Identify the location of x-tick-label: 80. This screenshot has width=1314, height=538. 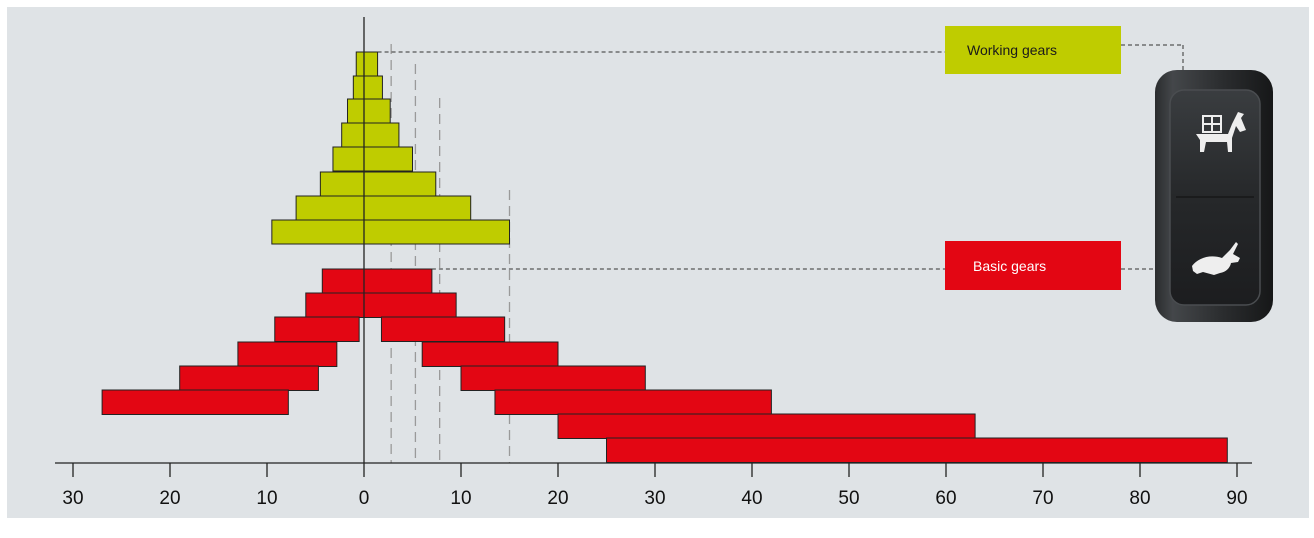
(1139, 498).